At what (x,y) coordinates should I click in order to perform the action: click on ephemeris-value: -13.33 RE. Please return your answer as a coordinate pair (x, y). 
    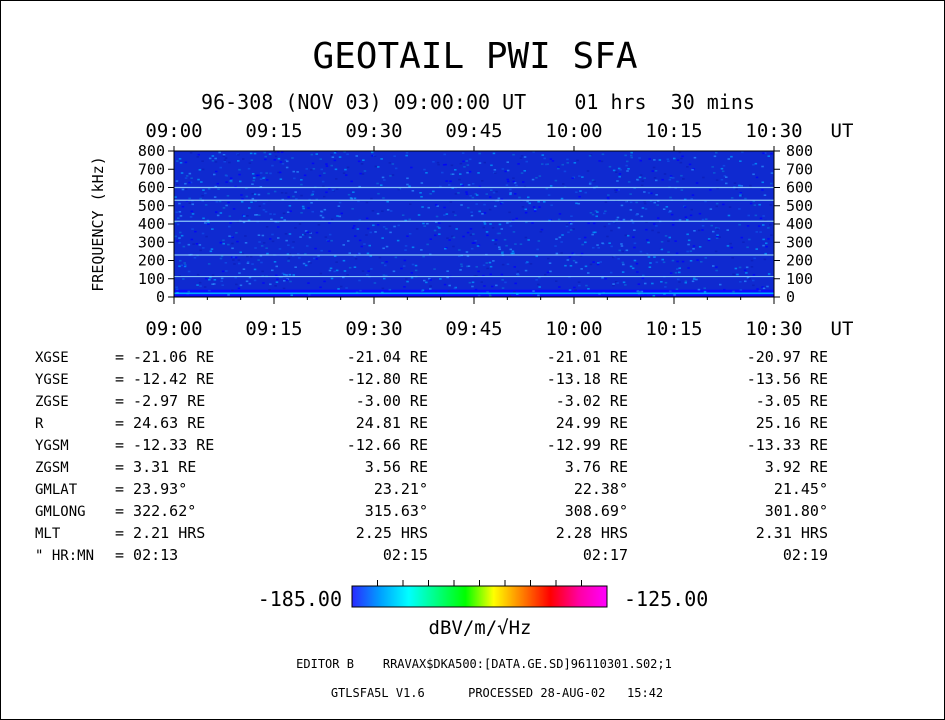
    Looking at the image, I should click on (787, 445).